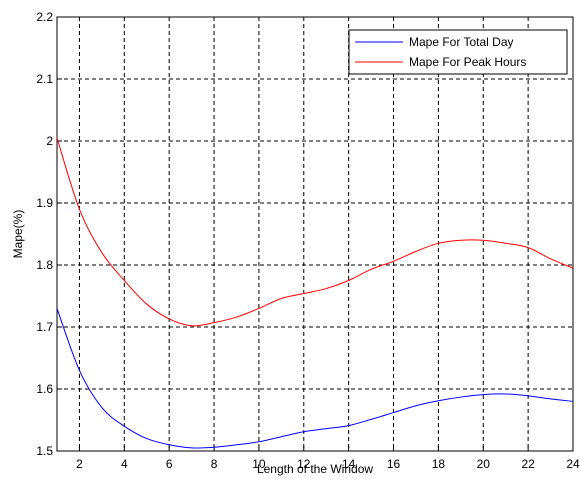  I want to click on legend-label: Mape For Peak Hours, so click(467, 62).